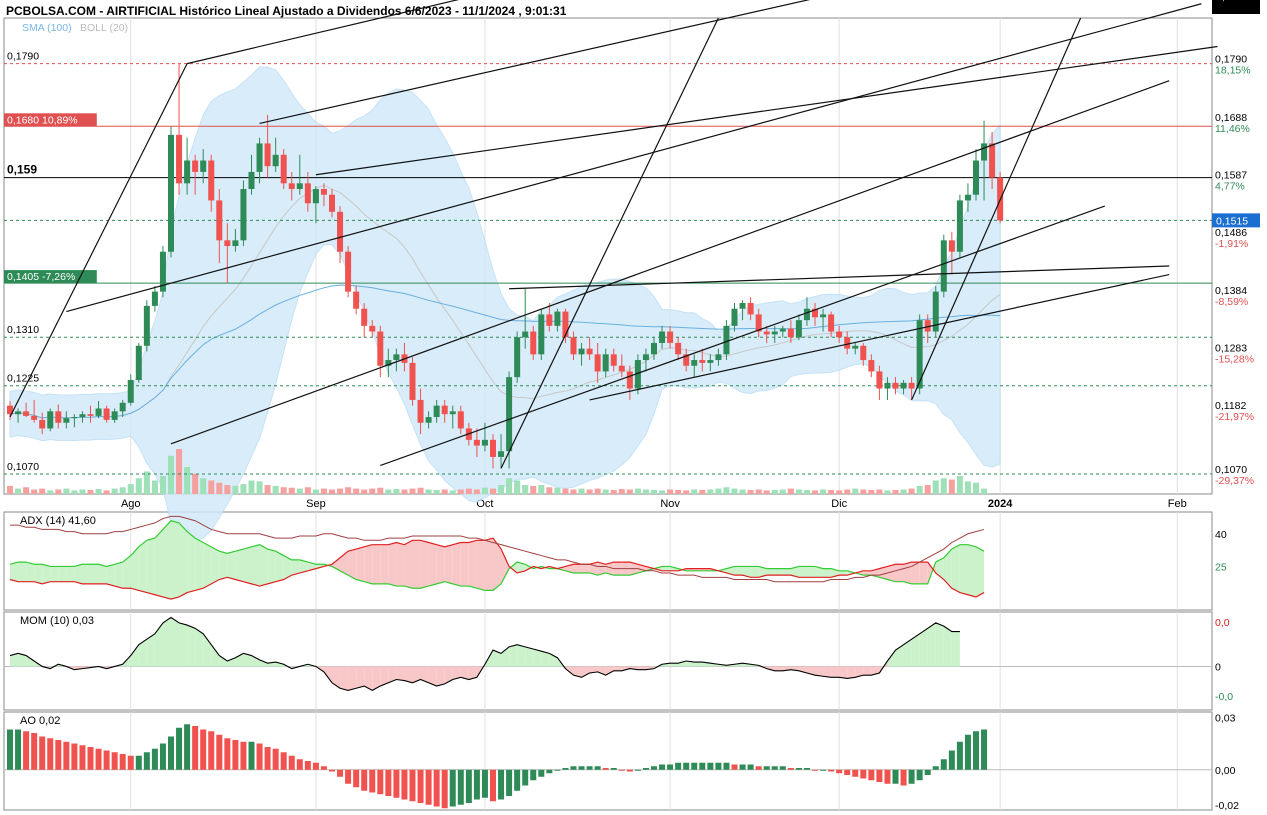 The height and width of the screenshot is (815, 1267). What do you see at coordinates (23, 57) in the screenshot?
I see `level-label-0: 0,1790` at bounding box center [23, 57].